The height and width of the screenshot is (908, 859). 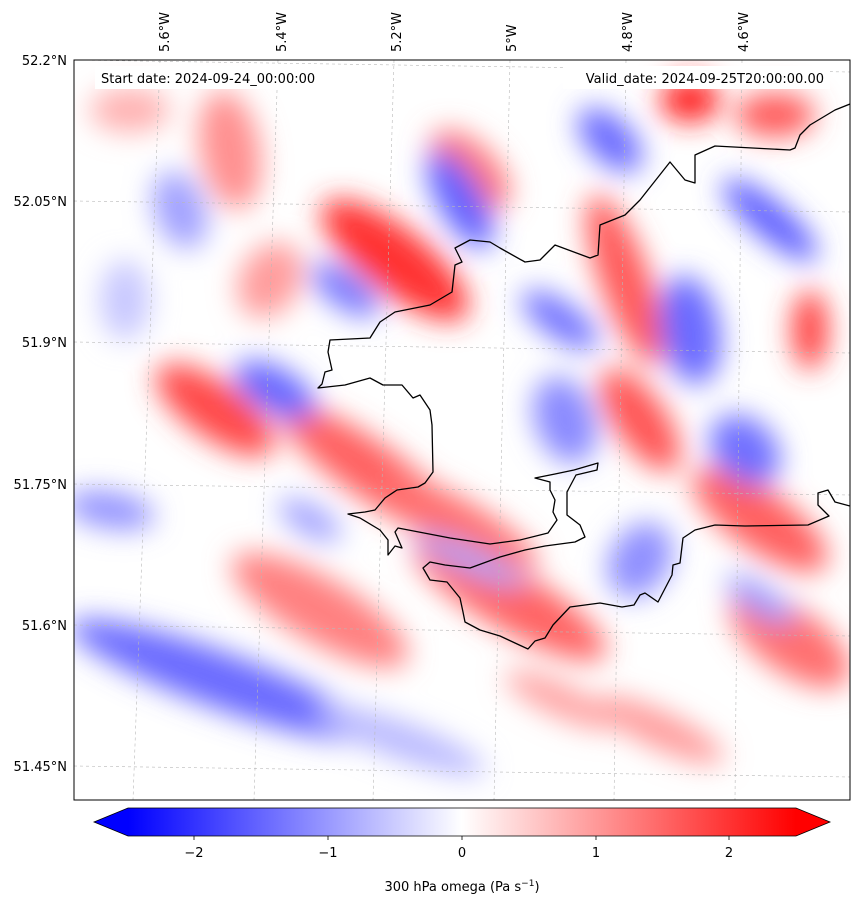 What do you see at coordinates (111, 822) in the screenshot?
I see `colorbar-min-extend` at bounding box center [111, 822].